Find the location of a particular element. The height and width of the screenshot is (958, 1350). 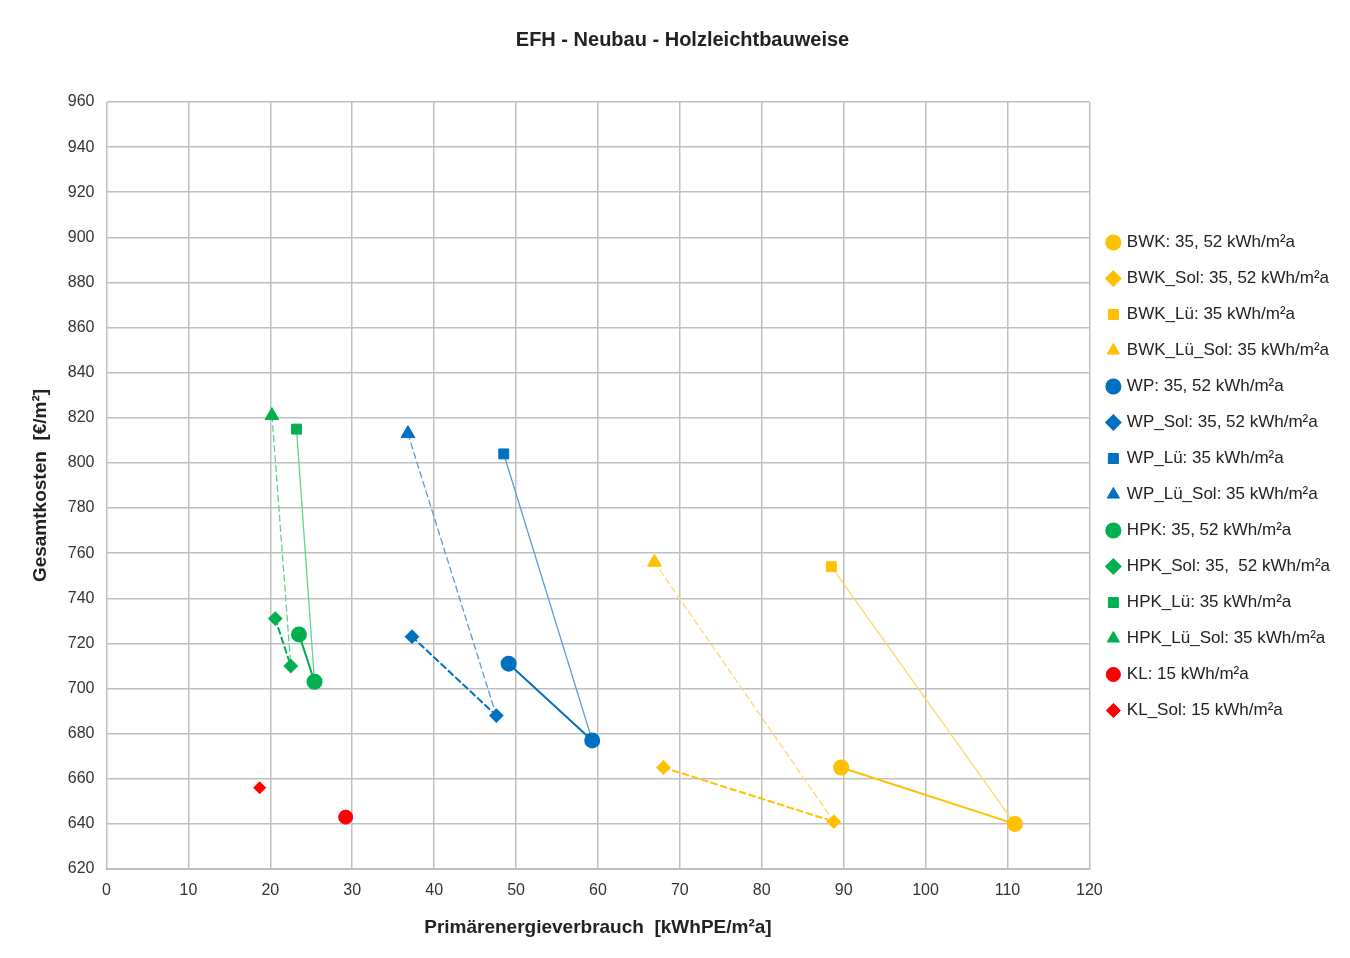

y-tick-label: 860 is located at coordinates (81, 326).